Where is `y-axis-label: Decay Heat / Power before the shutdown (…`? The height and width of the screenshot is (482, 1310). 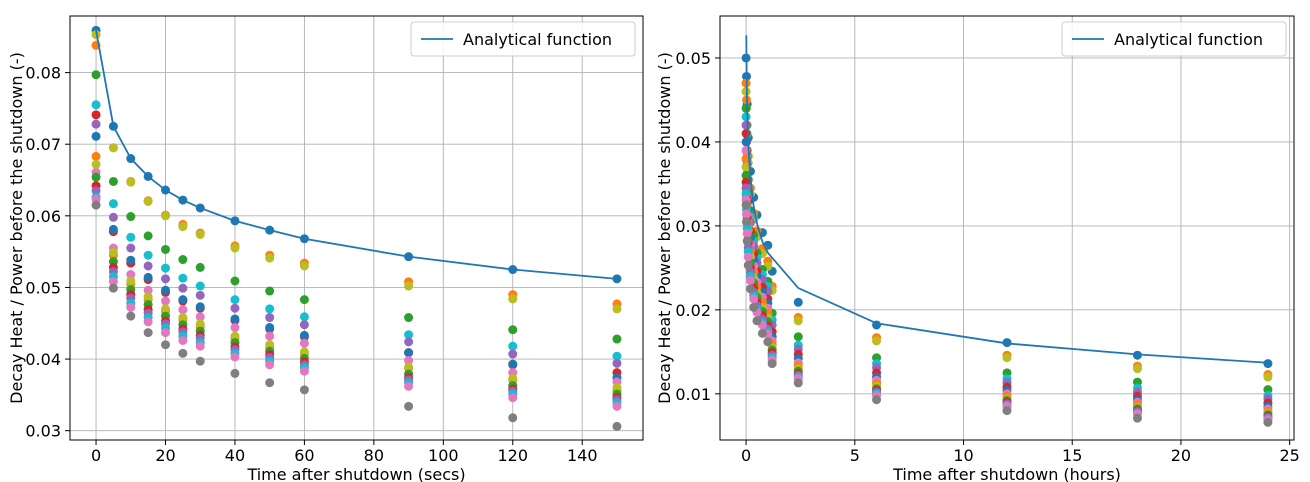 y-axis-label: Decay Heat / Power before the shutdown (… is located at coordinates (664, 228).